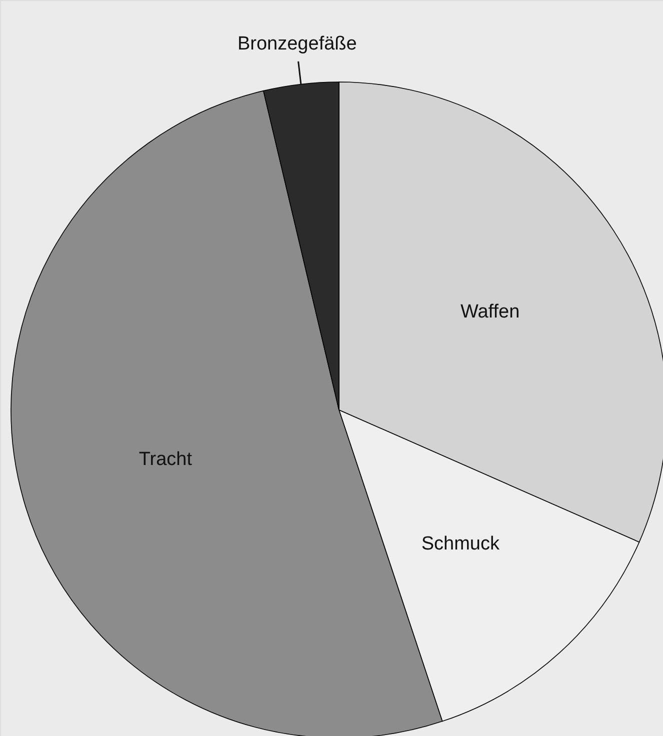  I want to click on slice-label: Bronzegefäße, so click(297, 44).